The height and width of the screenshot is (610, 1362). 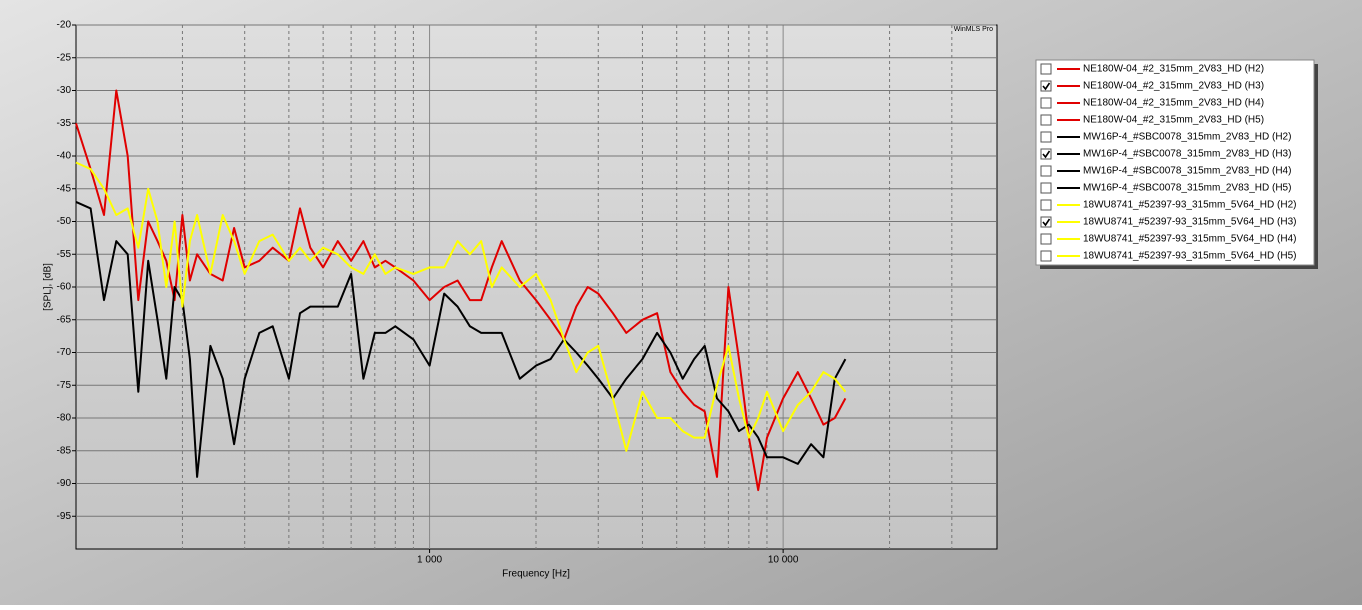 What do you see at coordinates (64, 25) in the screenshot?
I see `y-tick-label: -20` at bounding box center [64, 25].